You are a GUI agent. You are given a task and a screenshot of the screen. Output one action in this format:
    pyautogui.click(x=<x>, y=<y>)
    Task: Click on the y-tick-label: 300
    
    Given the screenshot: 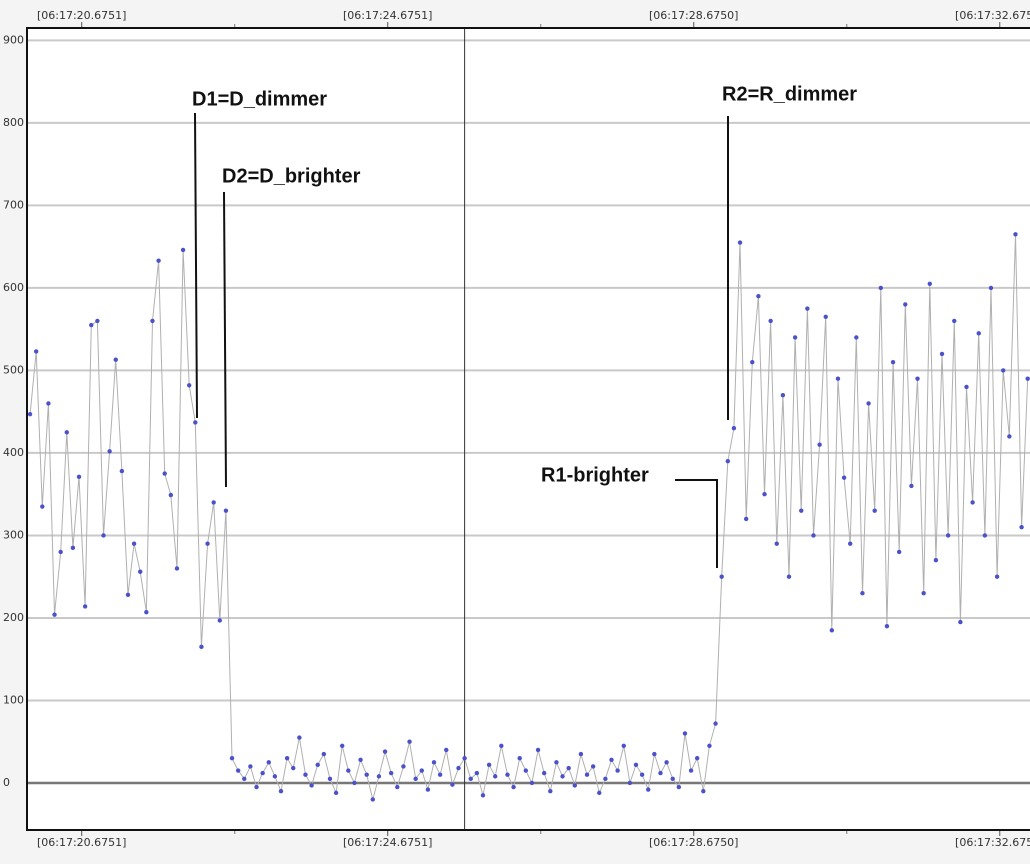 What is the action you would take?
    pyautogui.click(x=13, y=534)
    